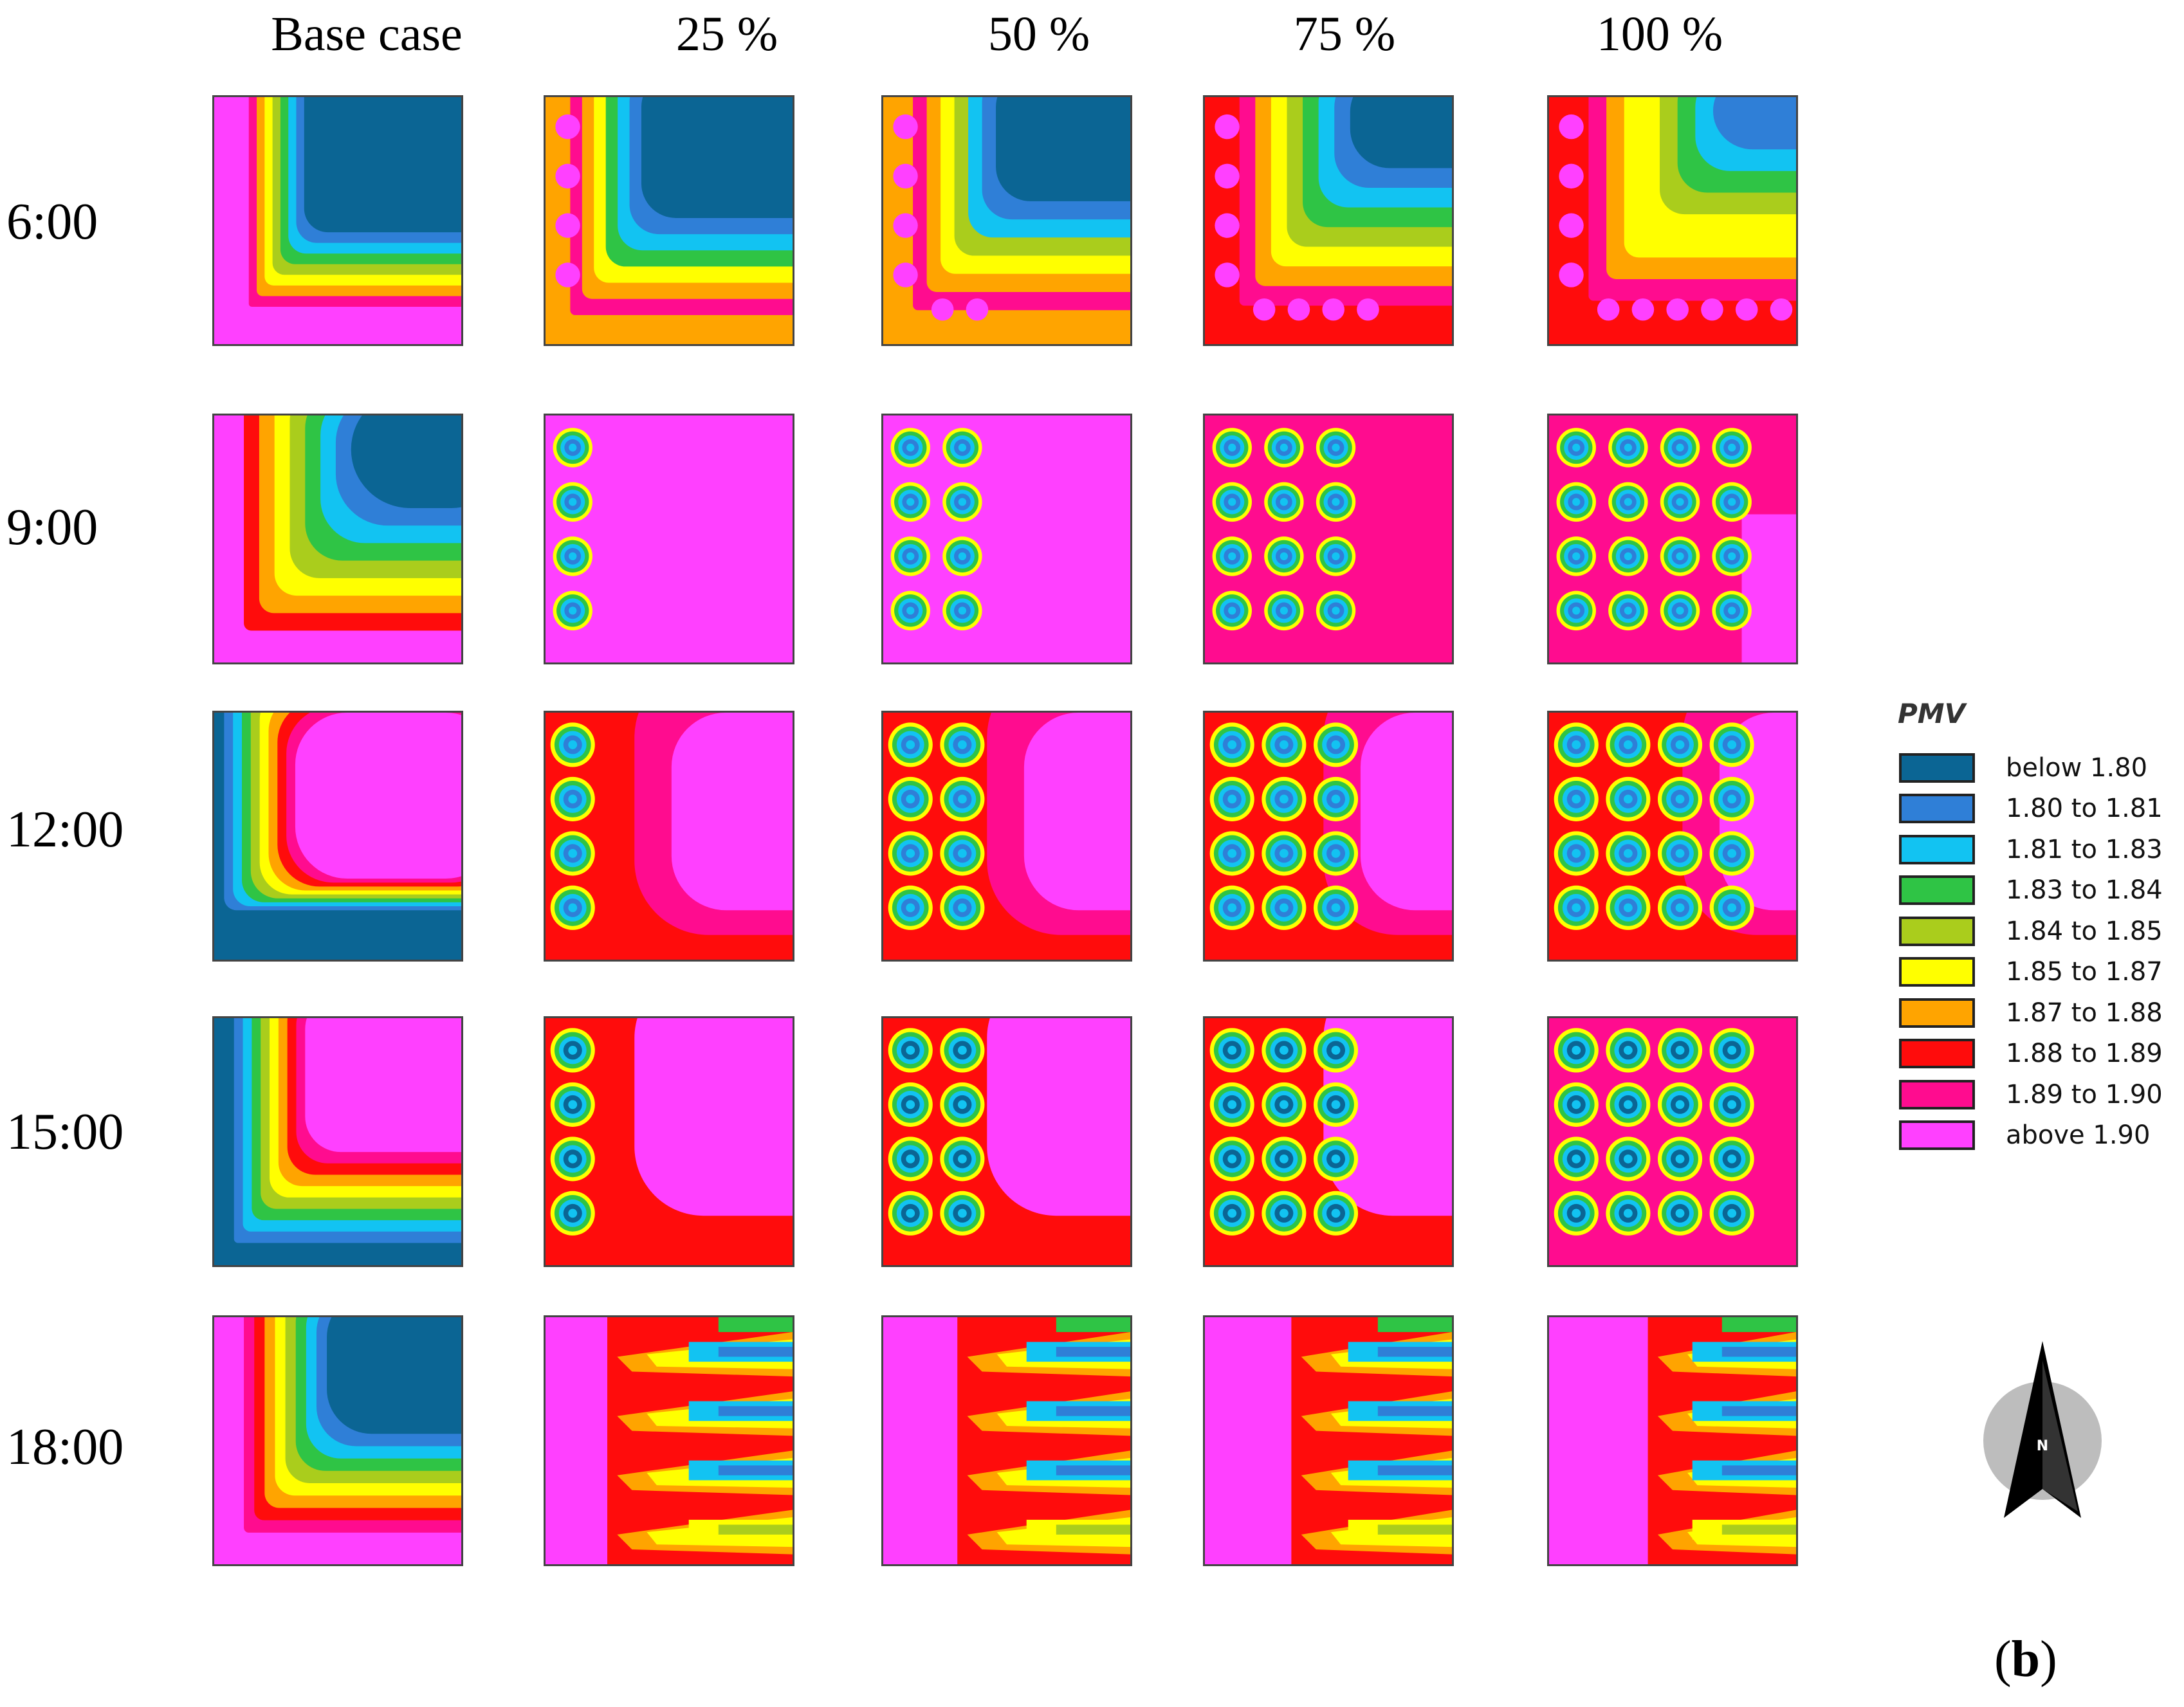  I want to click on legend-label: 1.83 to 1.84, so click(2085, 890).